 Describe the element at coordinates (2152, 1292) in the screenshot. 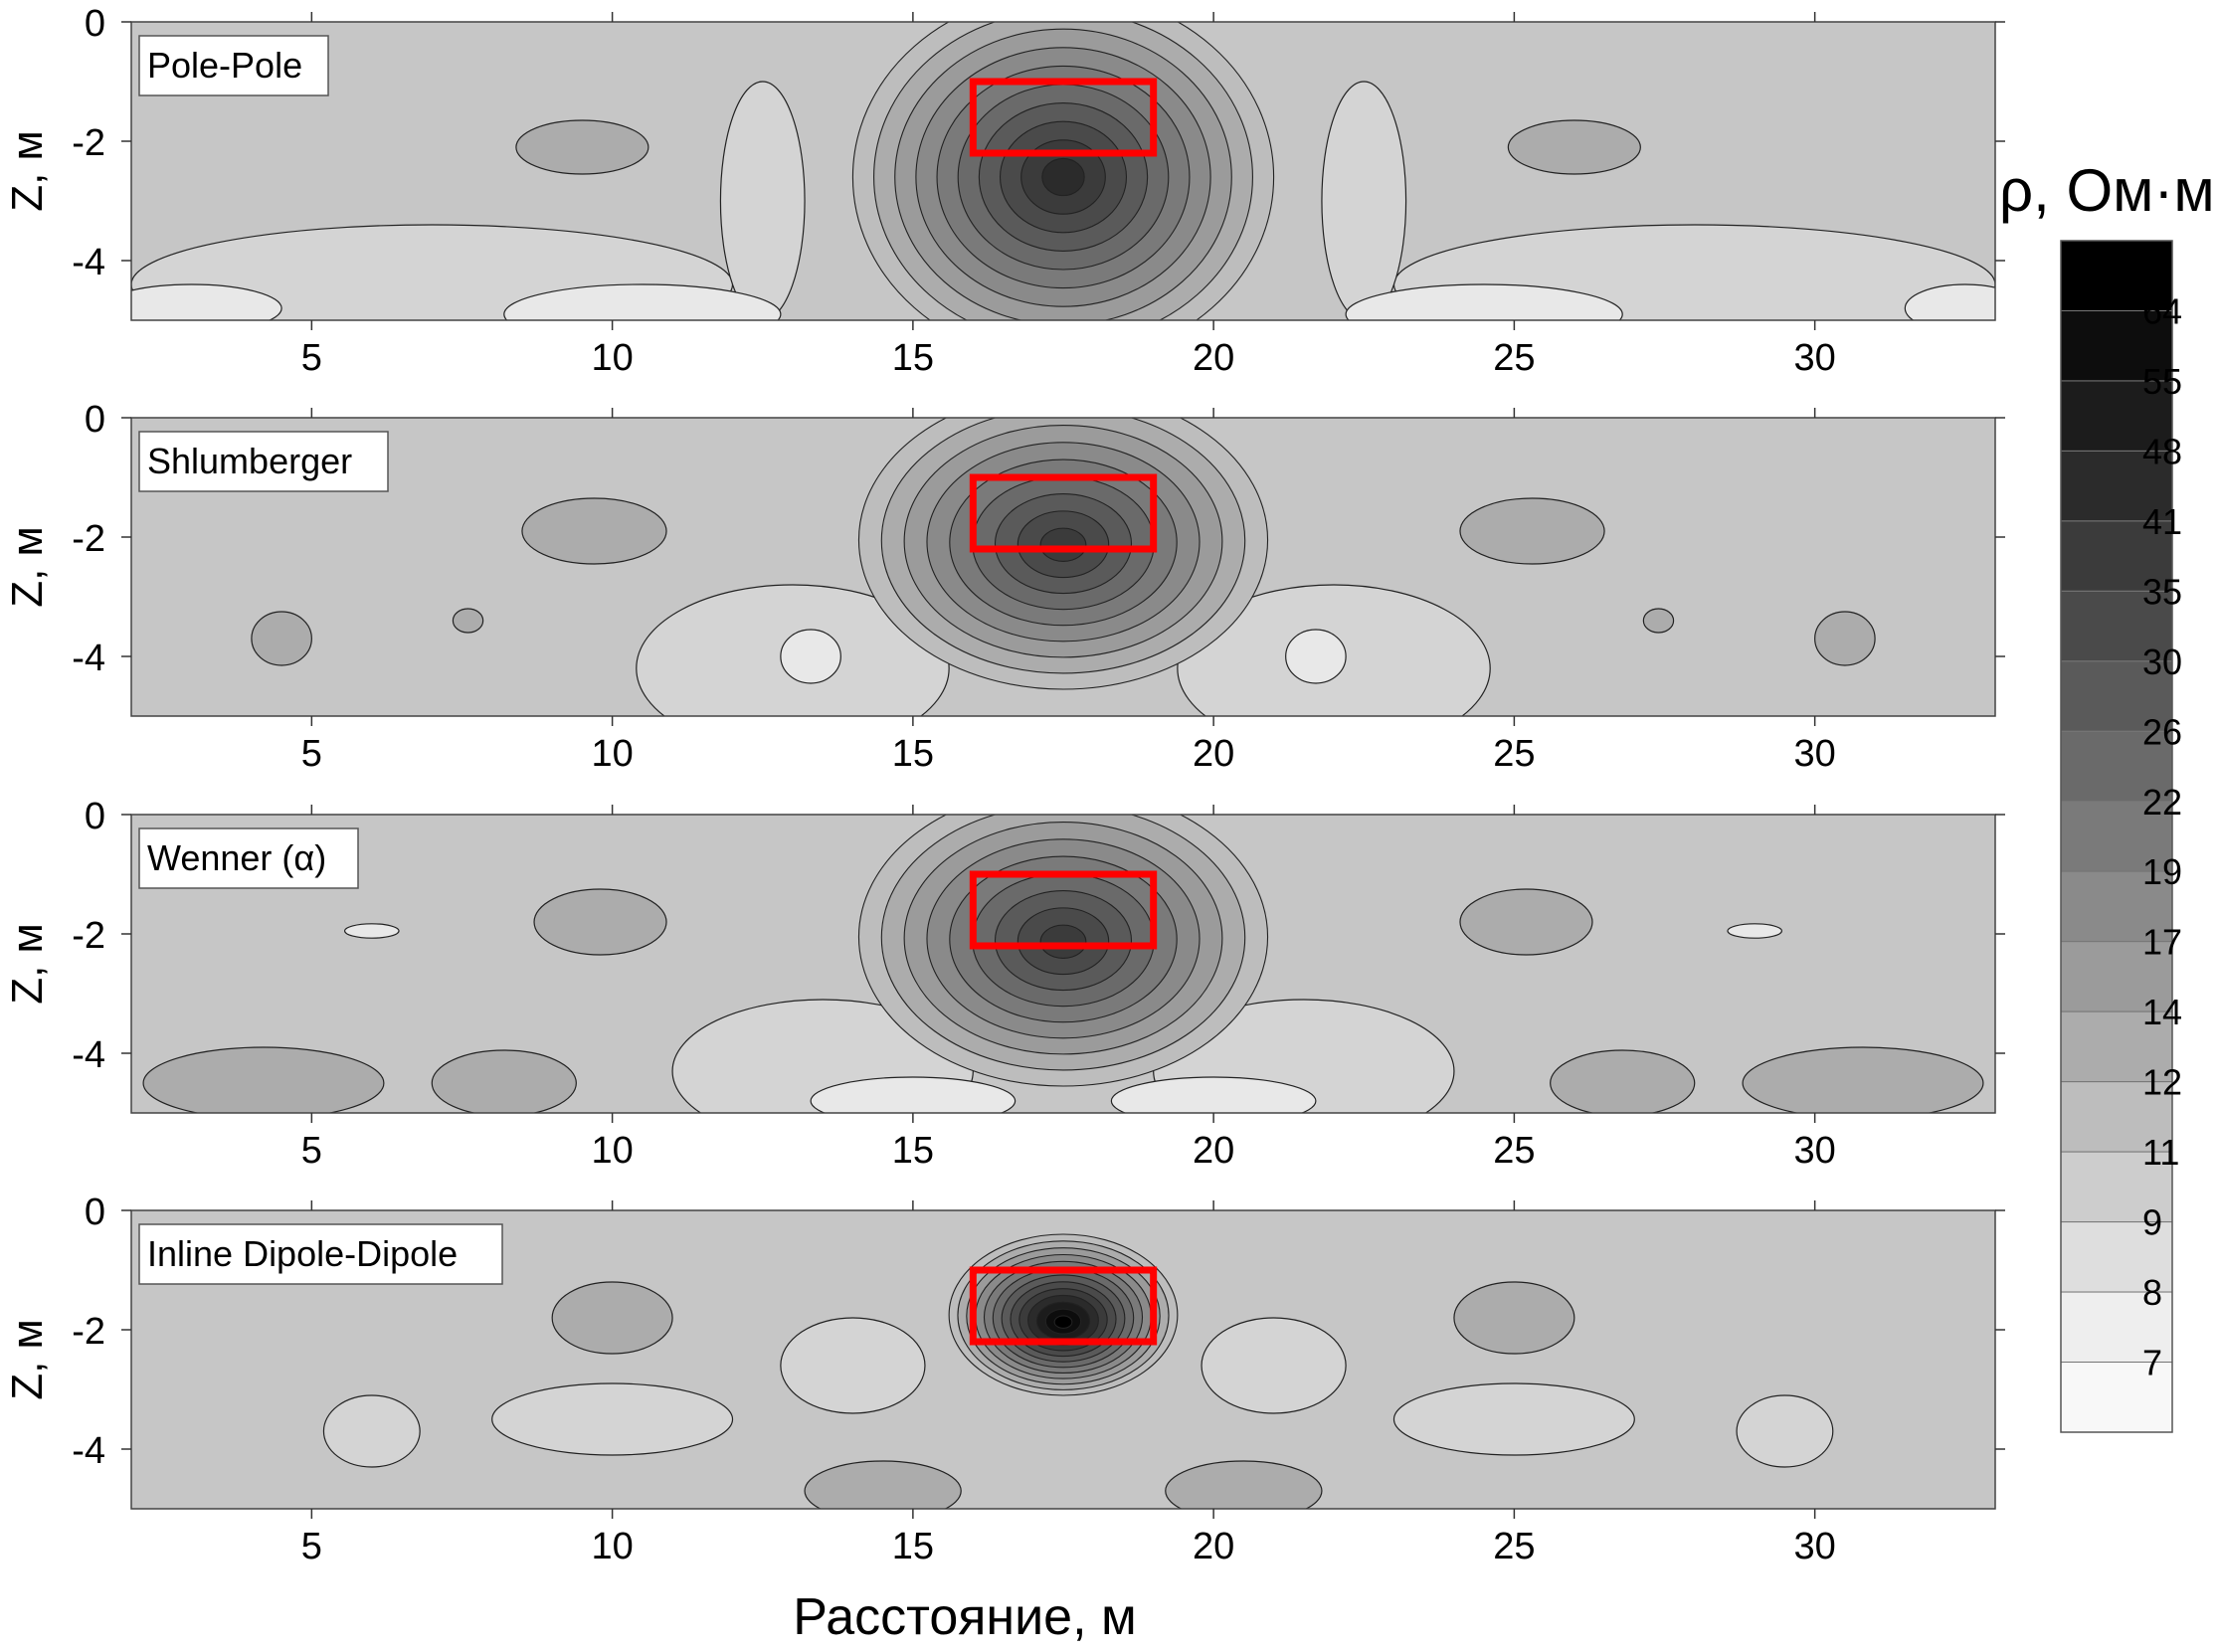

I see `colorbar-tick-label: 8` at that location.